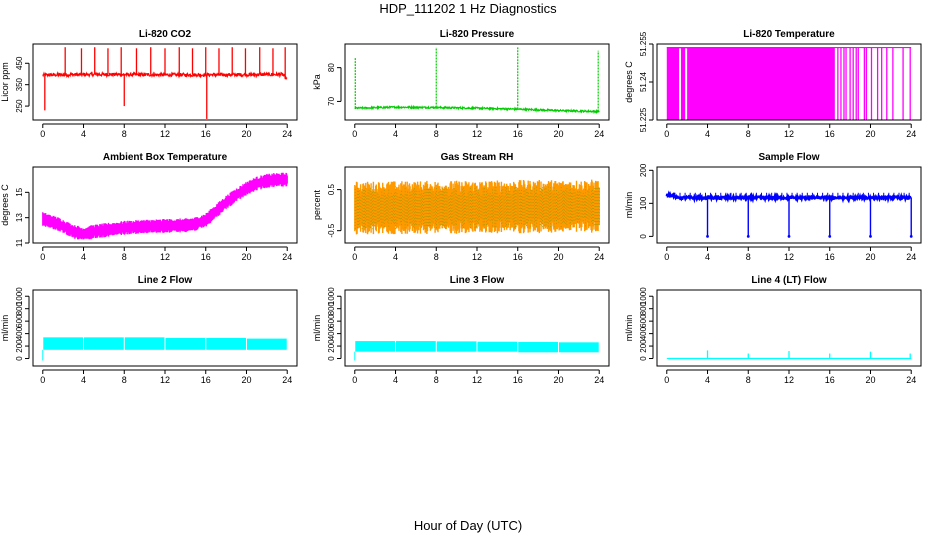 This screenshot has height=540, width=936. I want to click on plot-panel: Sample Flow ml/min 0 4 8 12 16 20 24 0 100 200, so click(773, 207).